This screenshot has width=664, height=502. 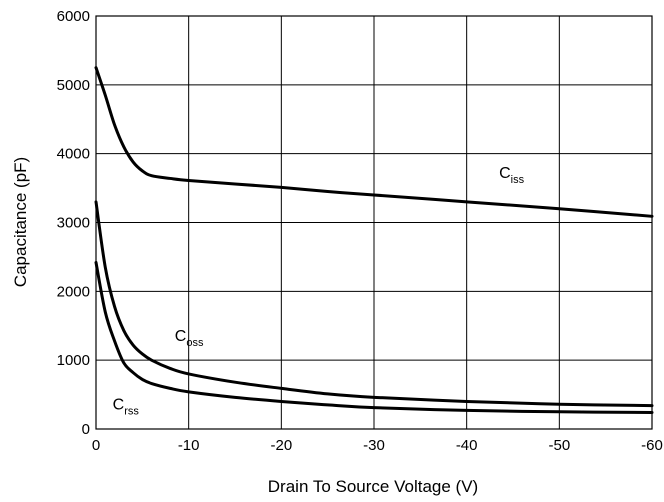 What do you see at coordinates (73, 16) in the screenshot?
I see `y-tick-label: 6000` at bounding box center [73, 16].